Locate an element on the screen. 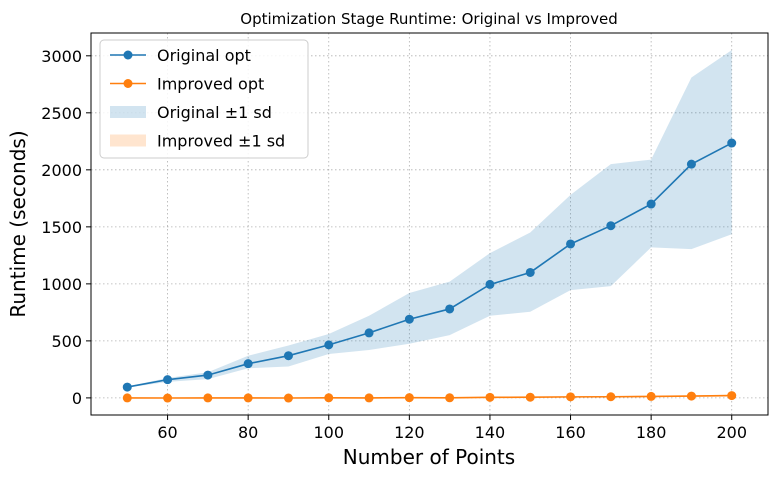 The image size is (777, 478). x-tick-label: 140 is located at coordinates (490, 432).